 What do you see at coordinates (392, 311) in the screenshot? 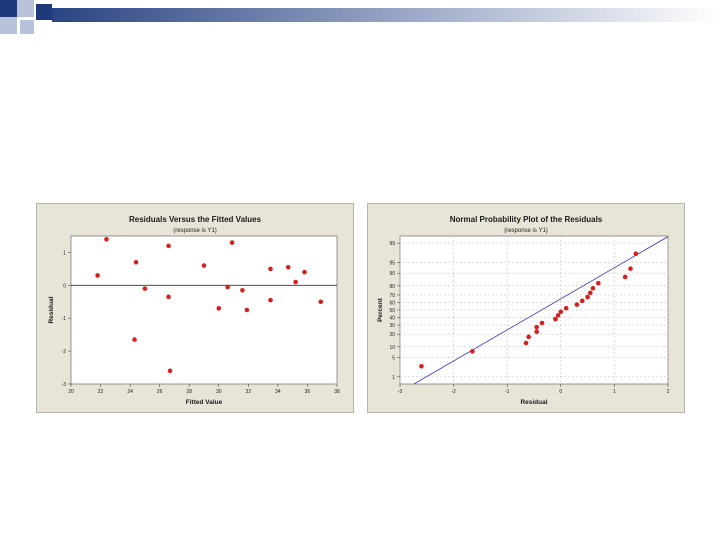
I see `y-tick-label: 50` at bounding box center [392, 311].